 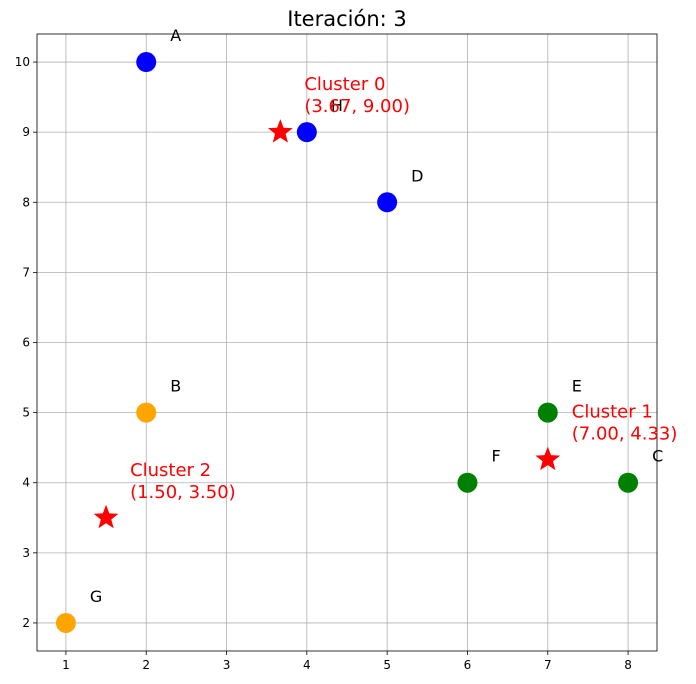 What do you see at coordinates (307, 665) in the screenshot?
I see `x-tick-label: 4` at bounding box center [307, 665].